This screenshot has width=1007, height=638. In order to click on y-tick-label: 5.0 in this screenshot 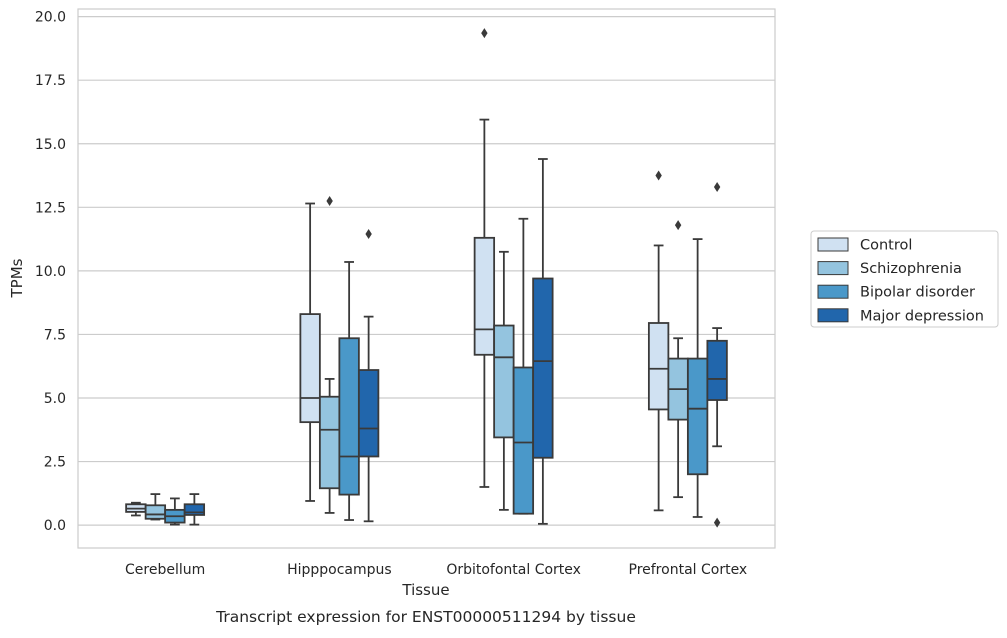, I will do `click(55, 399)`.